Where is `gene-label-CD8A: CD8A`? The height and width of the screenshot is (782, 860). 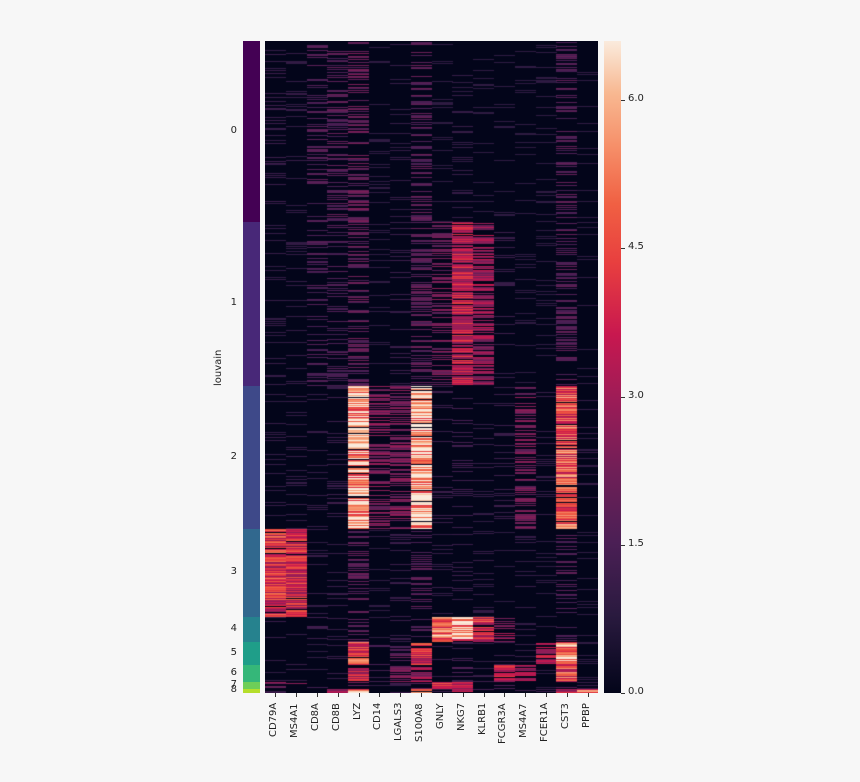
gene-label-CD8A: CD8A is located at coordinates (316, 717).